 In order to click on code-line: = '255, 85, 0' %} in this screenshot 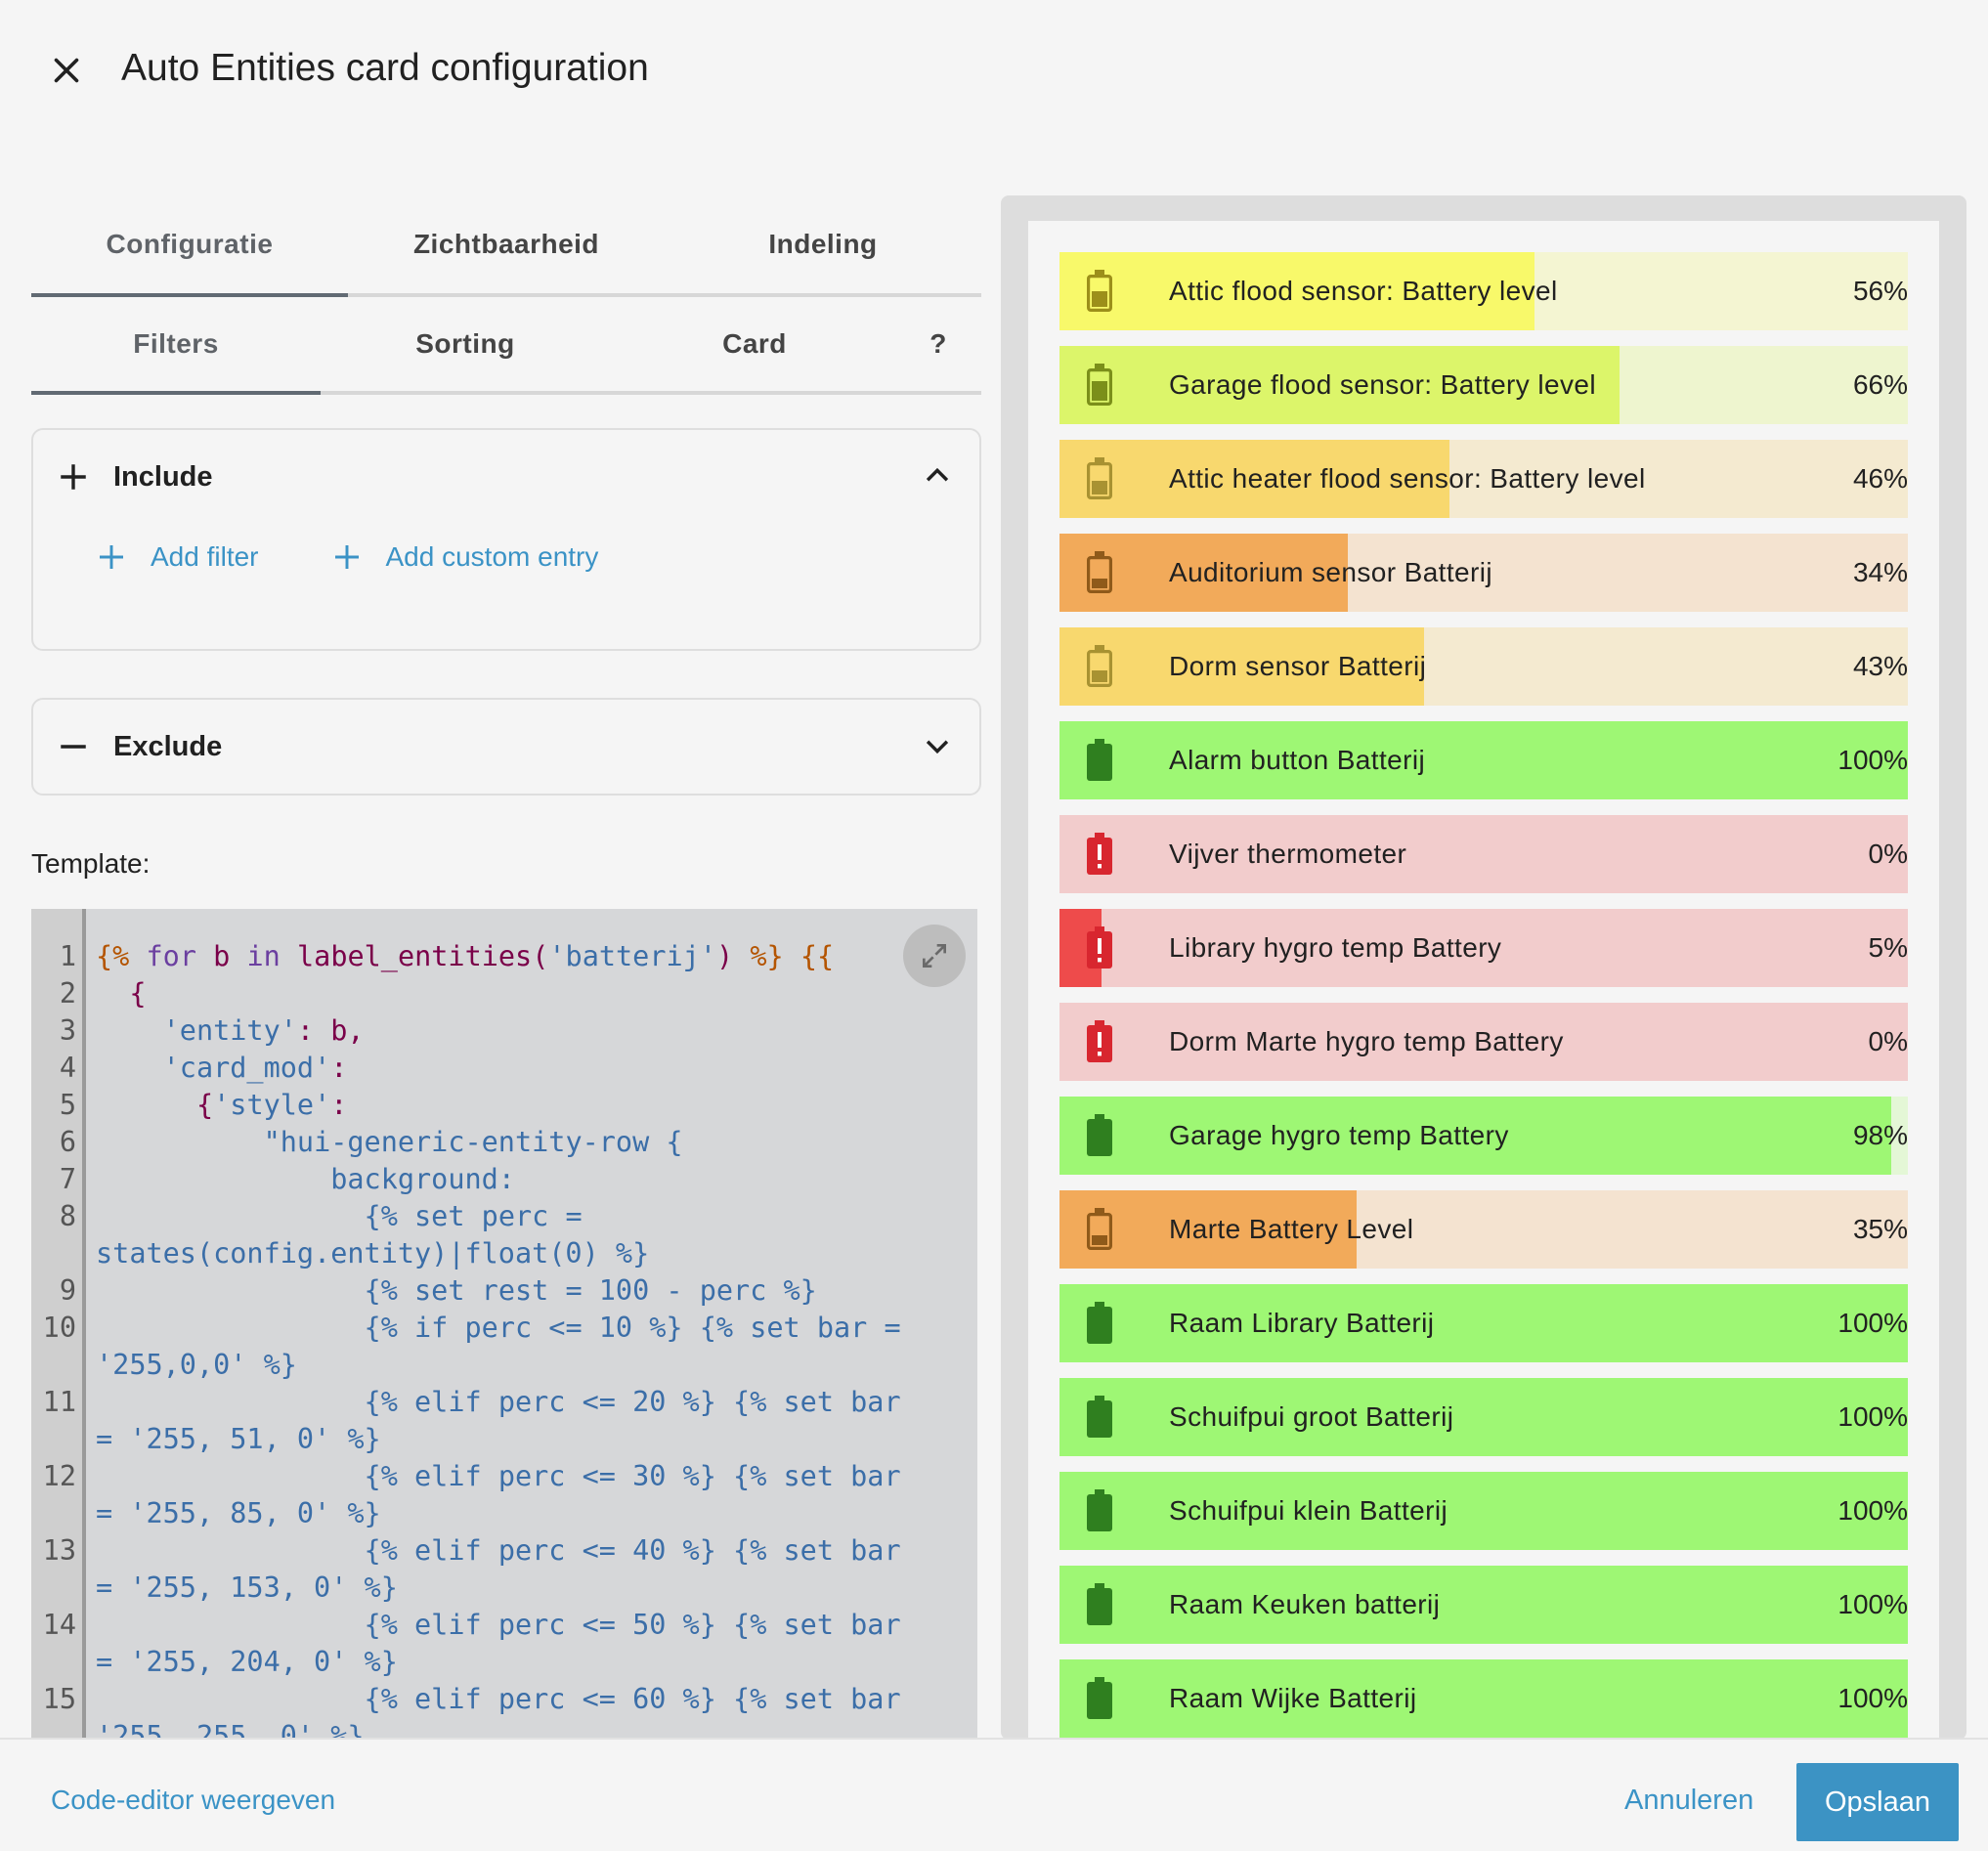, I will do `click(504, 1513)`.